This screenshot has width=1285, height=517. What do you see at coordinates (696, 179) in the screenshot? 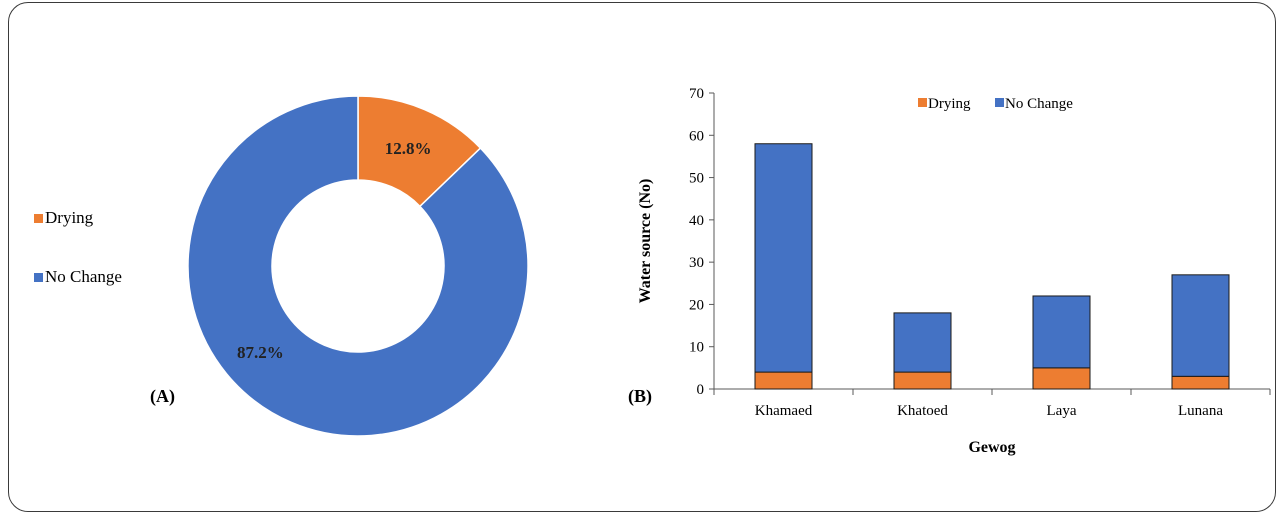
I see `y-tick-label: 50` at bounding box center [696, 179].